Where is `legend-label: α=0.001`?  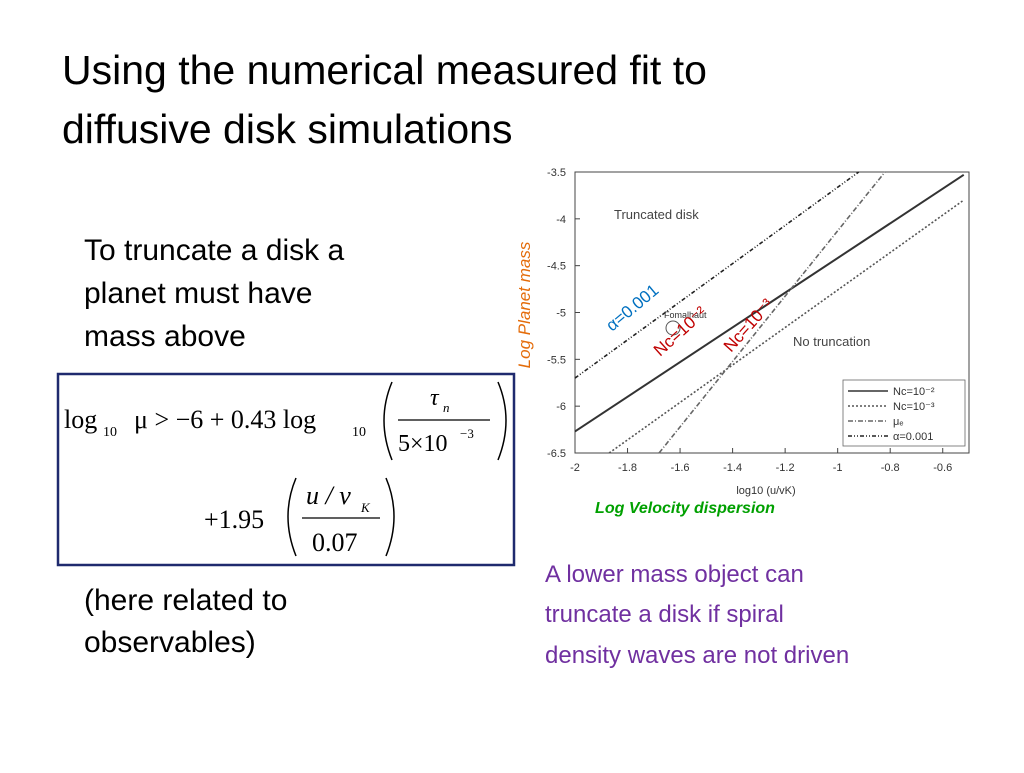 legend-label: α=0.001 is located at coordinates (913, 437).